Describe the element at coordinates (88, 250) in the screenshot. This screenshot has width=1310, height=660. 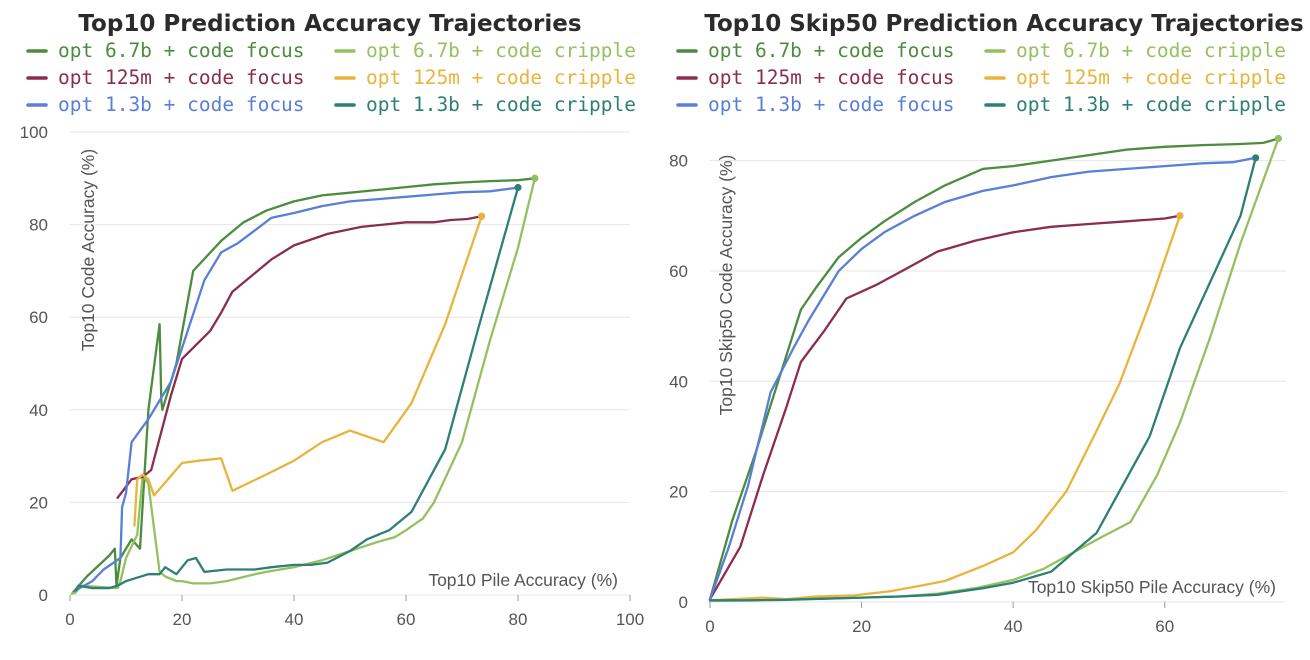
I see `y-axis-label: Top10 Code Accuracy (%)` at that location.